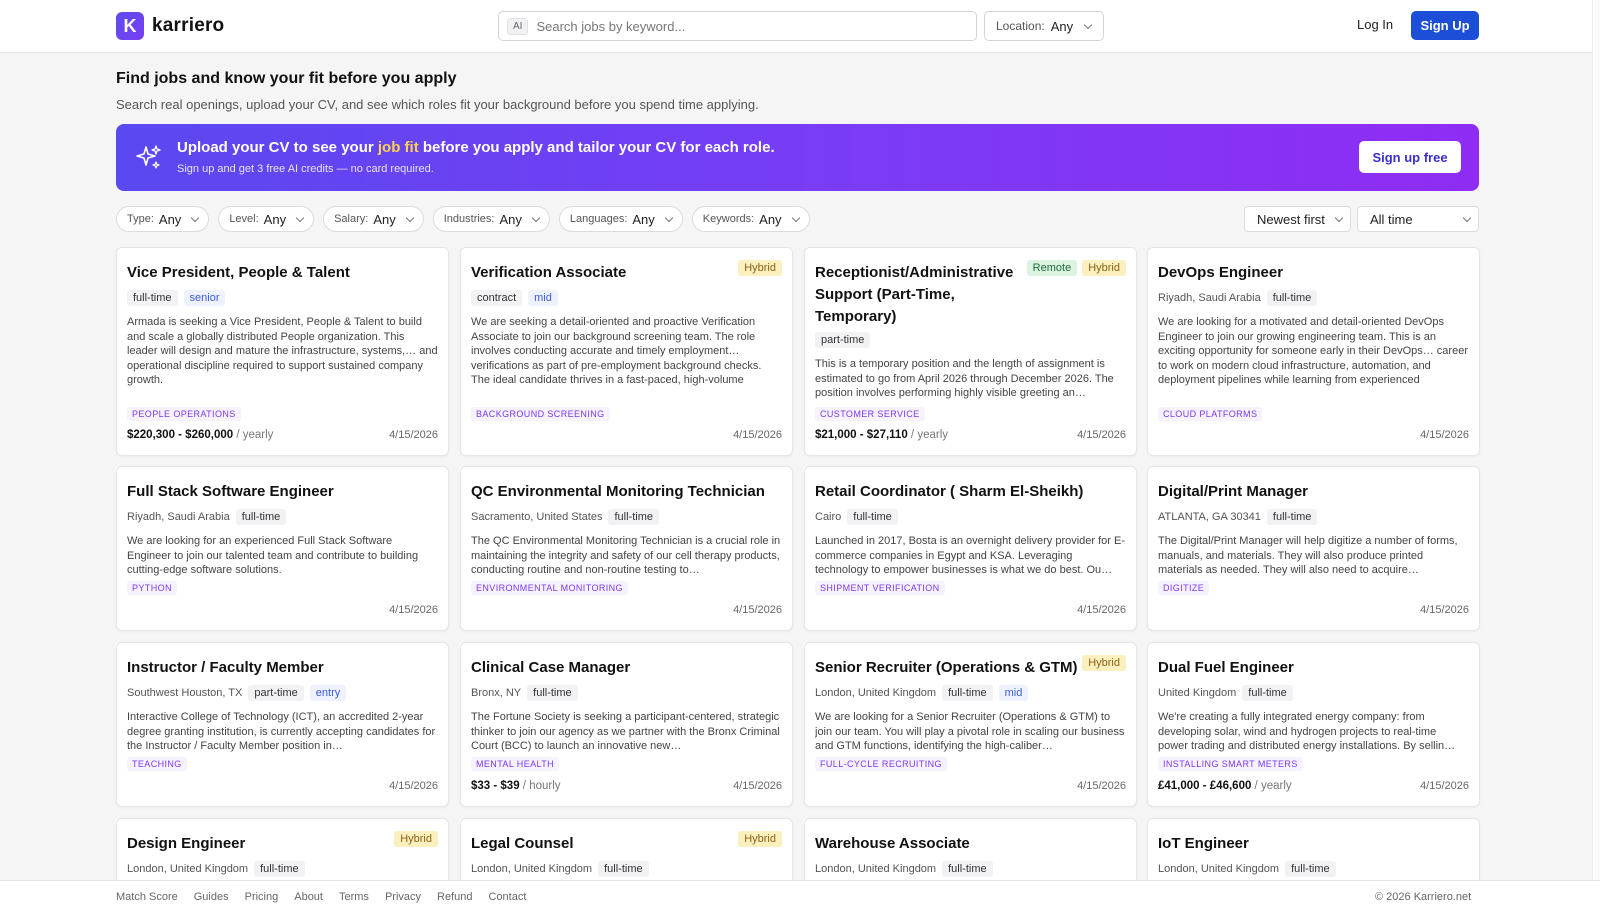 The height and width of the screenshot is (912, 1600). What do you see at coordinates (1221, 272) in the screenshot?
I see `job-title: DevOps Engineer` at bounding box center [1221, 272].